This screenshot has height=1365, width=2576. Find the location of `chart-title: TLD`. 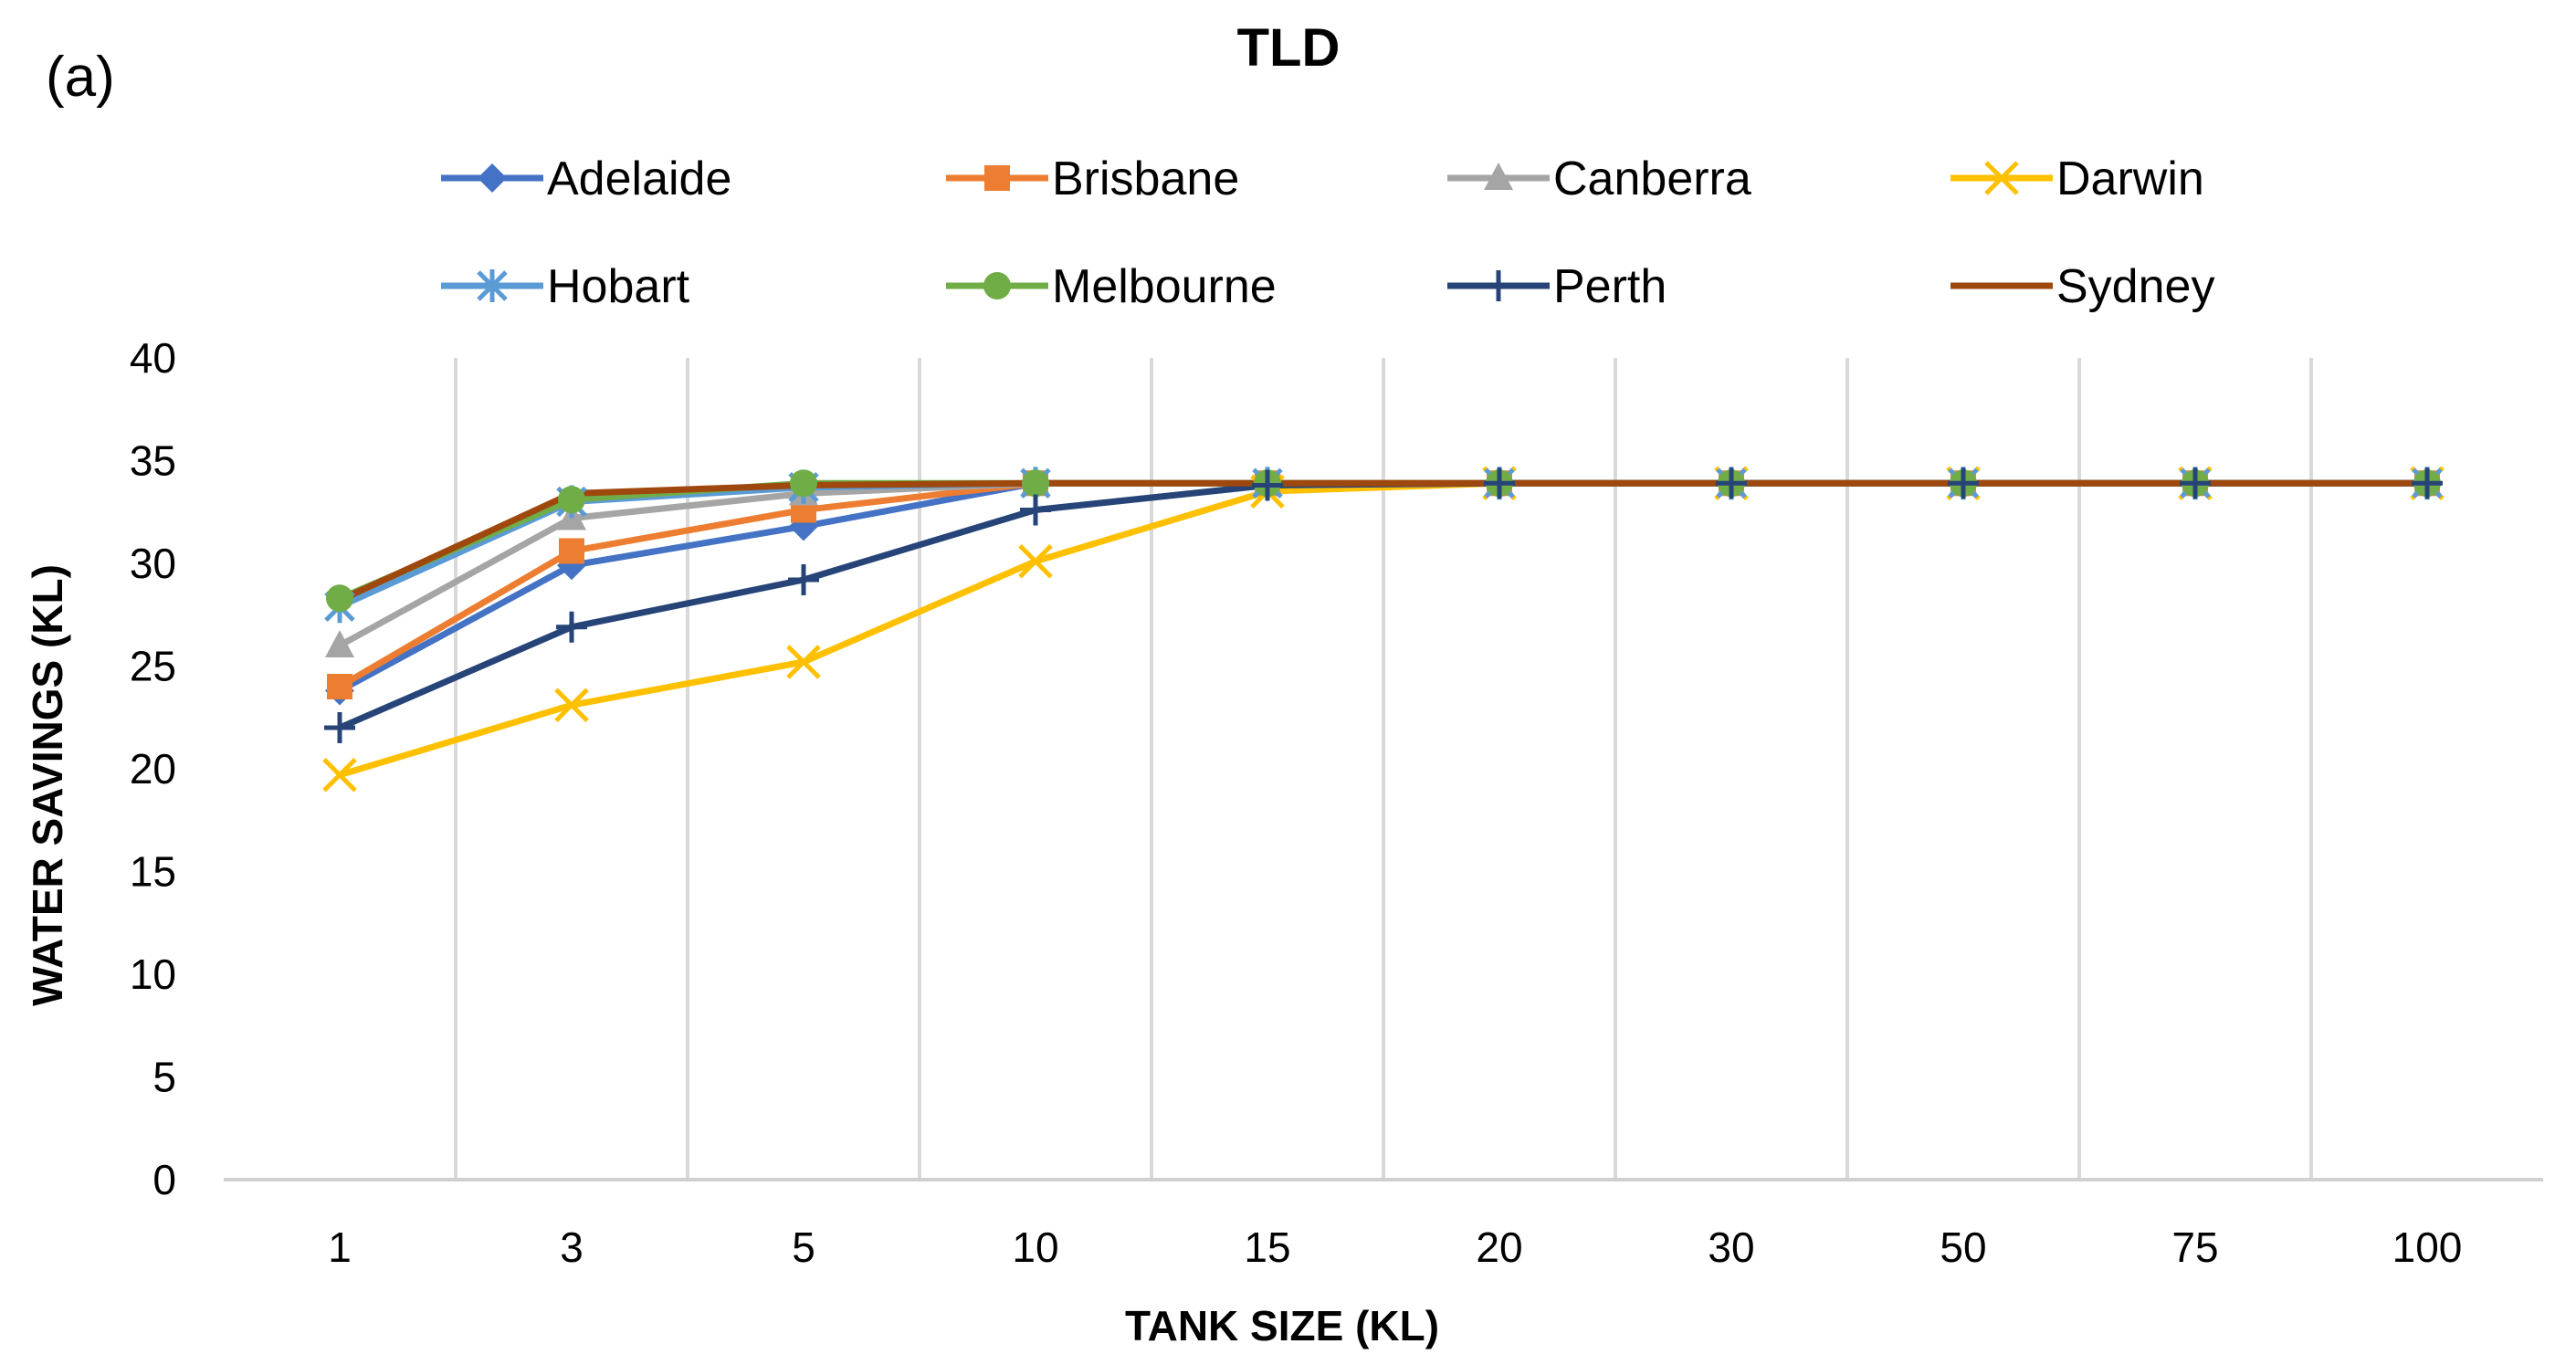

chart-title: TLD is located at coordinates (1289, 48).